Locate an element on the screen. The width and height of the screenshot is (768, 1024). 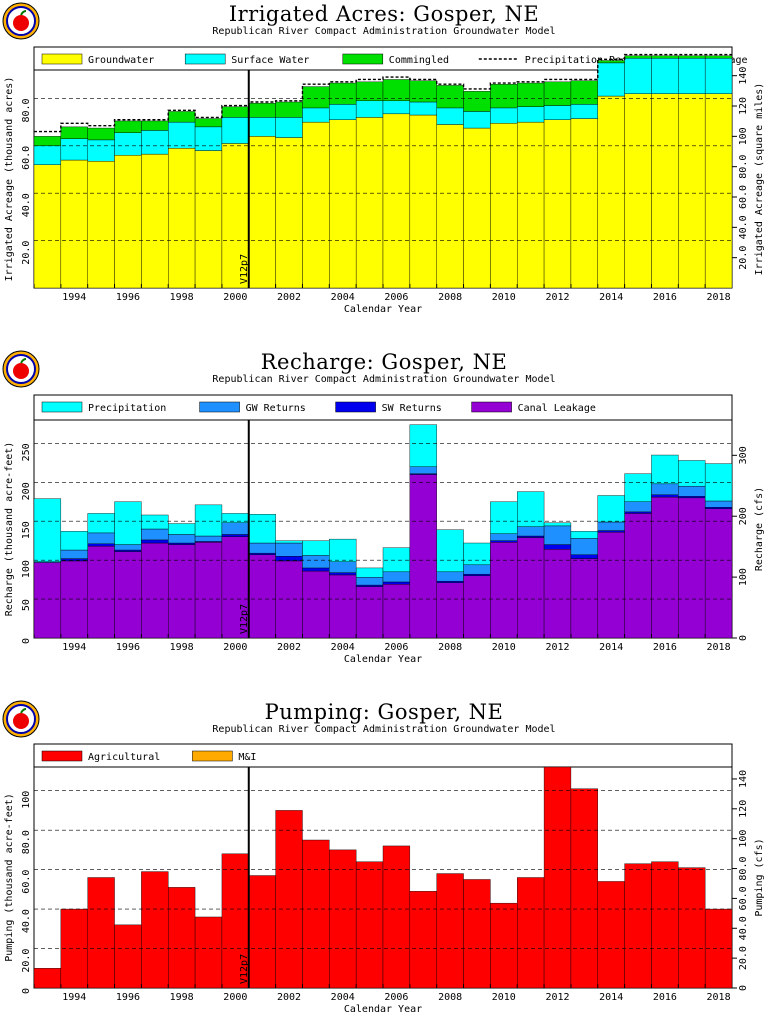
bar-sw-returns-1994 is located at coordinates (74, 560).